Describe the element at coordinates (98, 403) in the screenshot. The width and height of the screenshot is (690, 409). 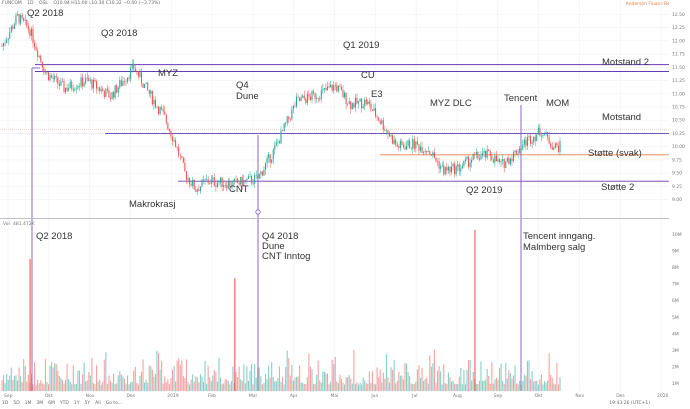
I see `range-button: All` at that location.